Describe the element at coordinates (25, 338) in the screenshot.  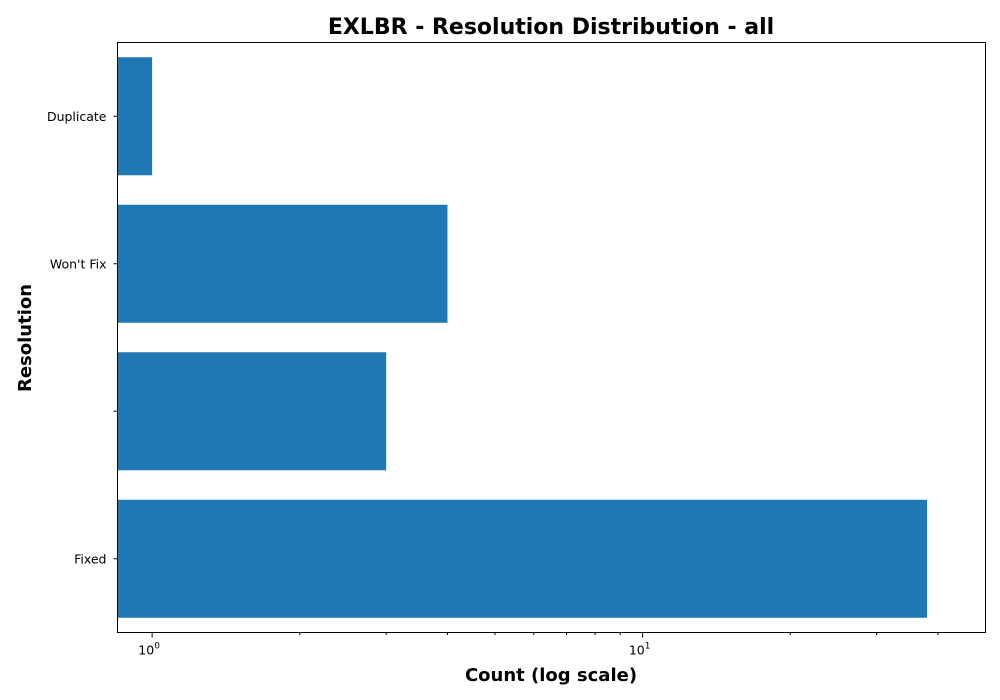
I see `y-axis-label: Resolution` at that location.